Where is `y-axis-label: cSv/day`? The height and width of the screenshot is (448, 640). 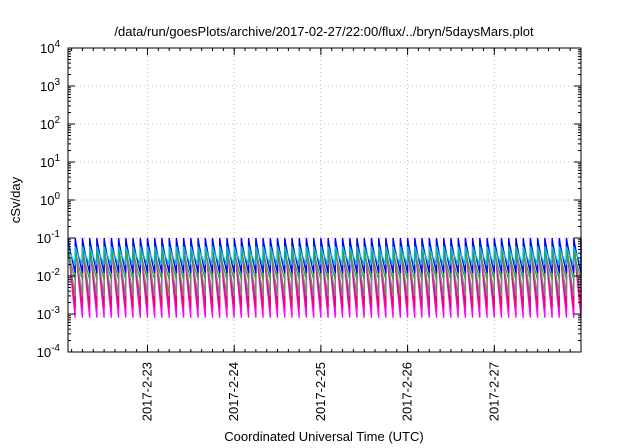
y-axis-label: cSv/day is located at coordinates (15, 199).